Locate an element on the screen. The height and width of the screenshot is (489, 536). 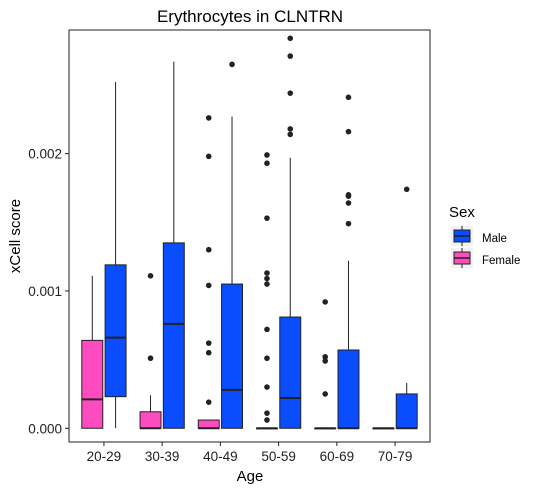
x-tick-label: 40-49 is located at coordinates (220, 456).